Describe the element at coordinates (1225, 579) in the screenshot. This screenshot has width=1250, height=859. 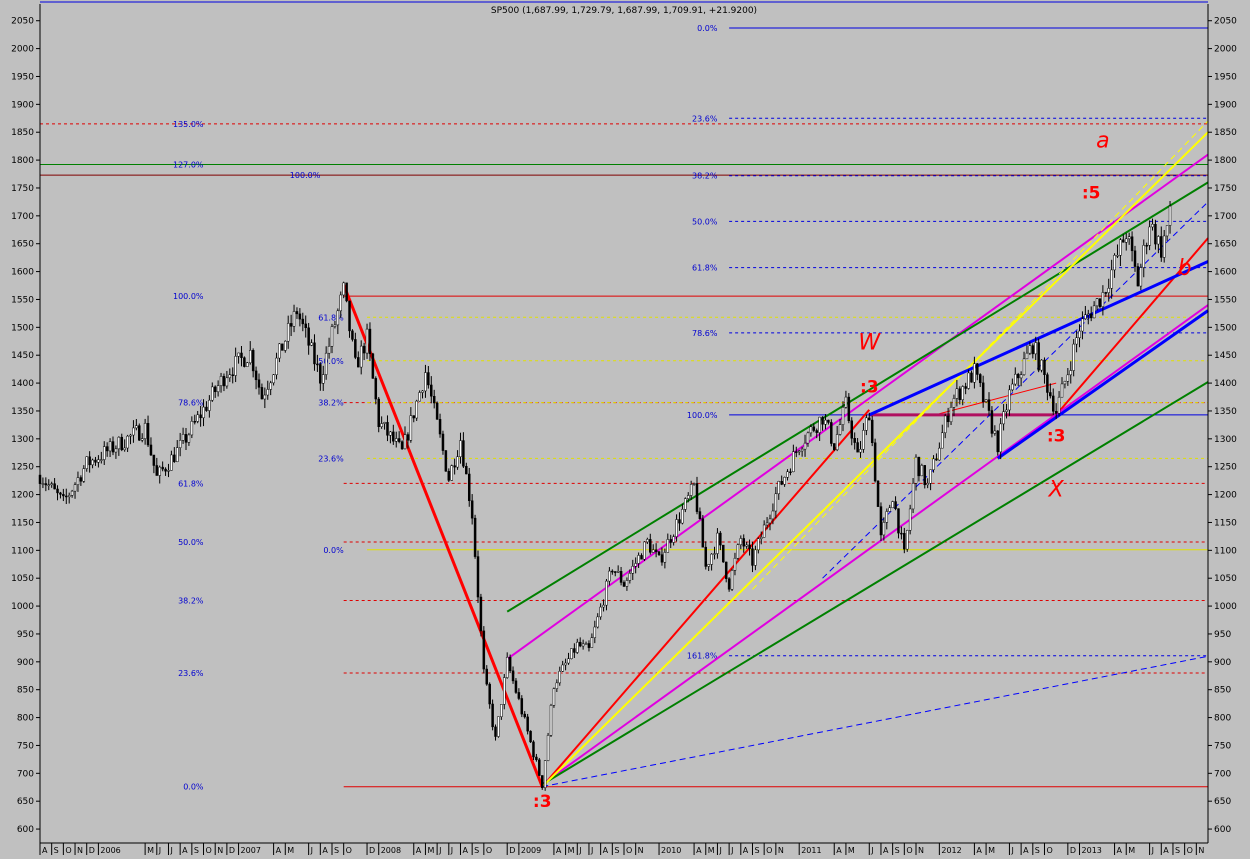
I see `y-tick-label: 1050` at that location.